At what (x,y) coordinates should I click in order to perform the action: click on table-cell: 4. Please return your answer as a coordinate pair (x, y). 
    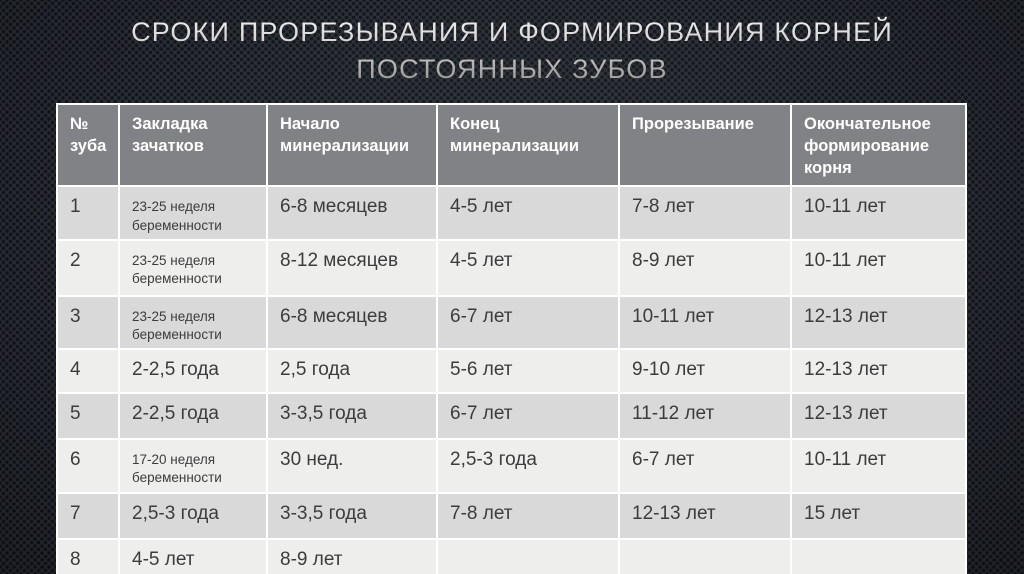
    Looking at the image, I should click on (88, 371).